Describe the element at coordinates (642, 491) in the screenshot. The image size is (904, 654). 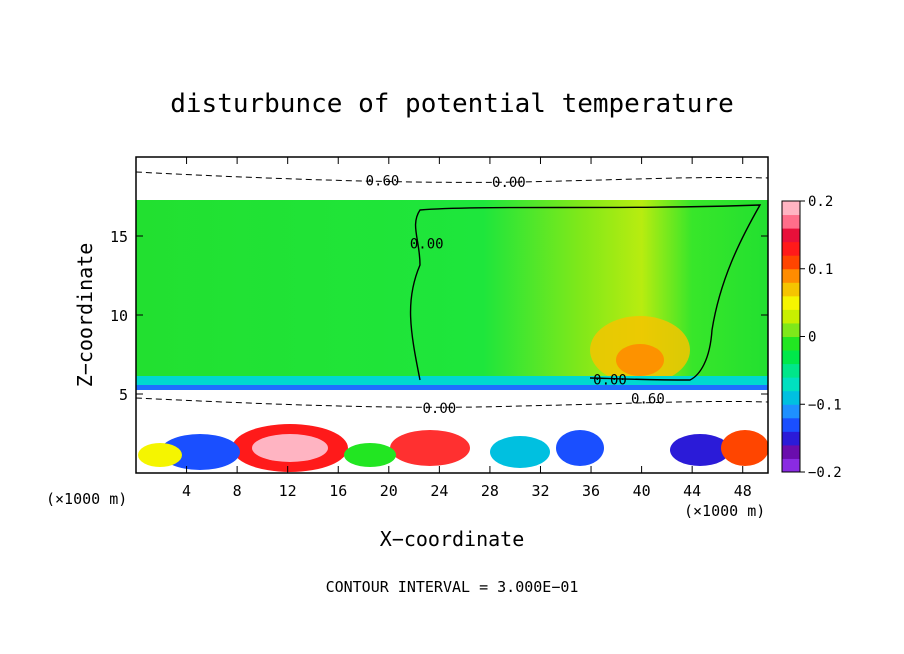
I see `x-tick-label: 40` at that location.